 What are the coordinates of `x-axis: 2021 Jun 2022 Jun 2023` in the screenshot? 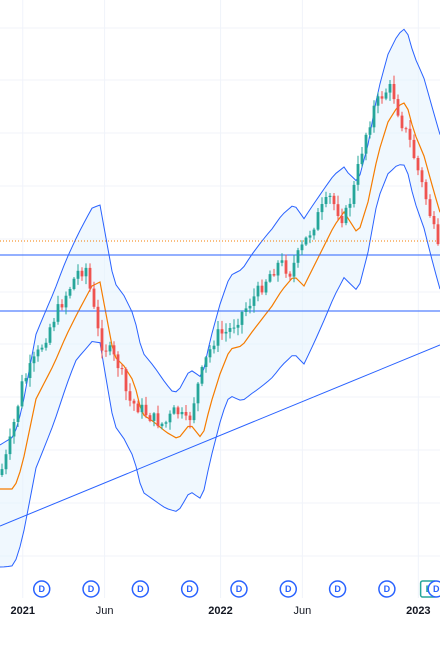 It's located at (221, 611).